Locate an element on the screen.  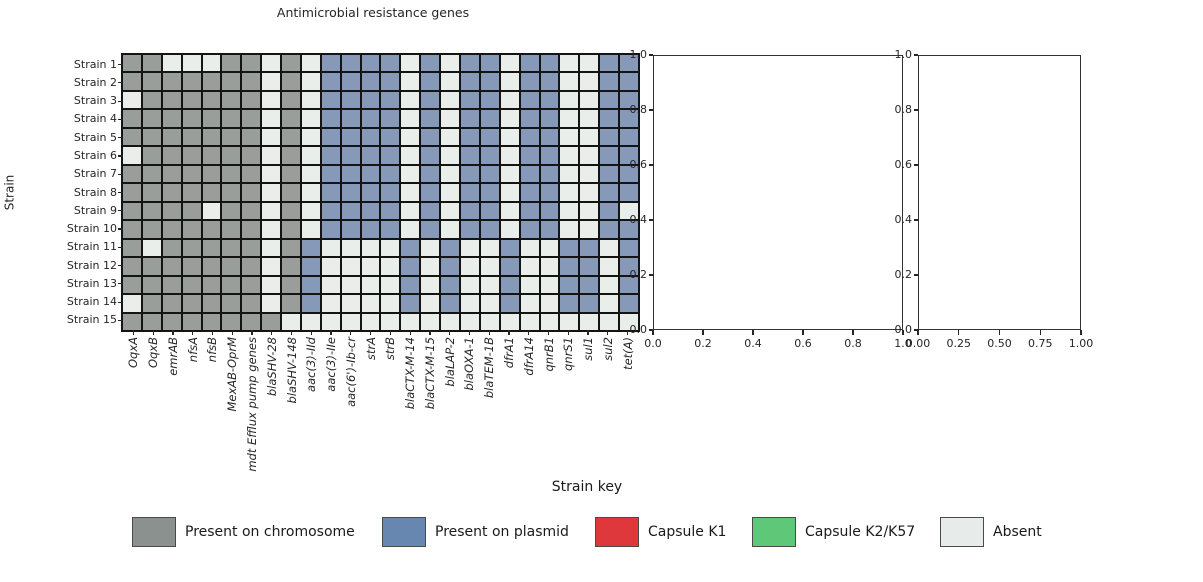
gene-label: strA is located at coordinates (370, 349).